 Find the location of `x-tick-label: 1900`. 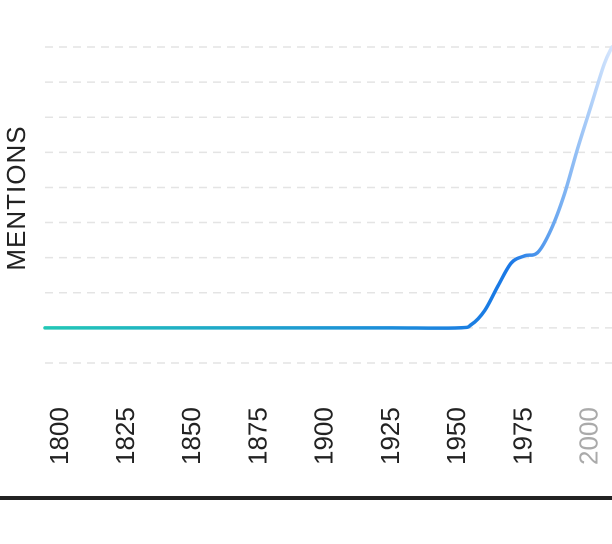

x-tick-label: 1900 is located at coordinates (324, 436).